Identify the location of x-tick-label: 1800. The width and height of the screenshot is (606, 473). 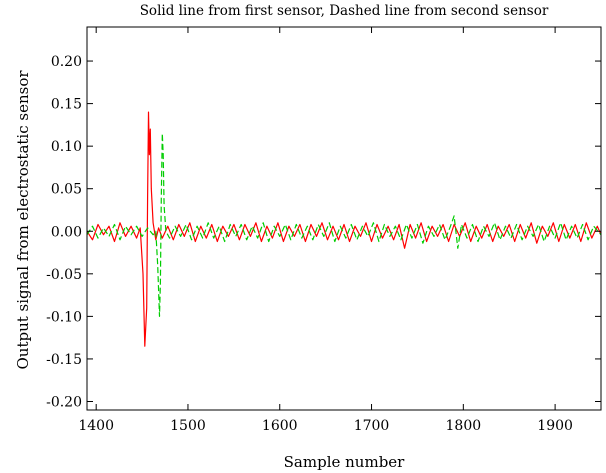
(464, 426).